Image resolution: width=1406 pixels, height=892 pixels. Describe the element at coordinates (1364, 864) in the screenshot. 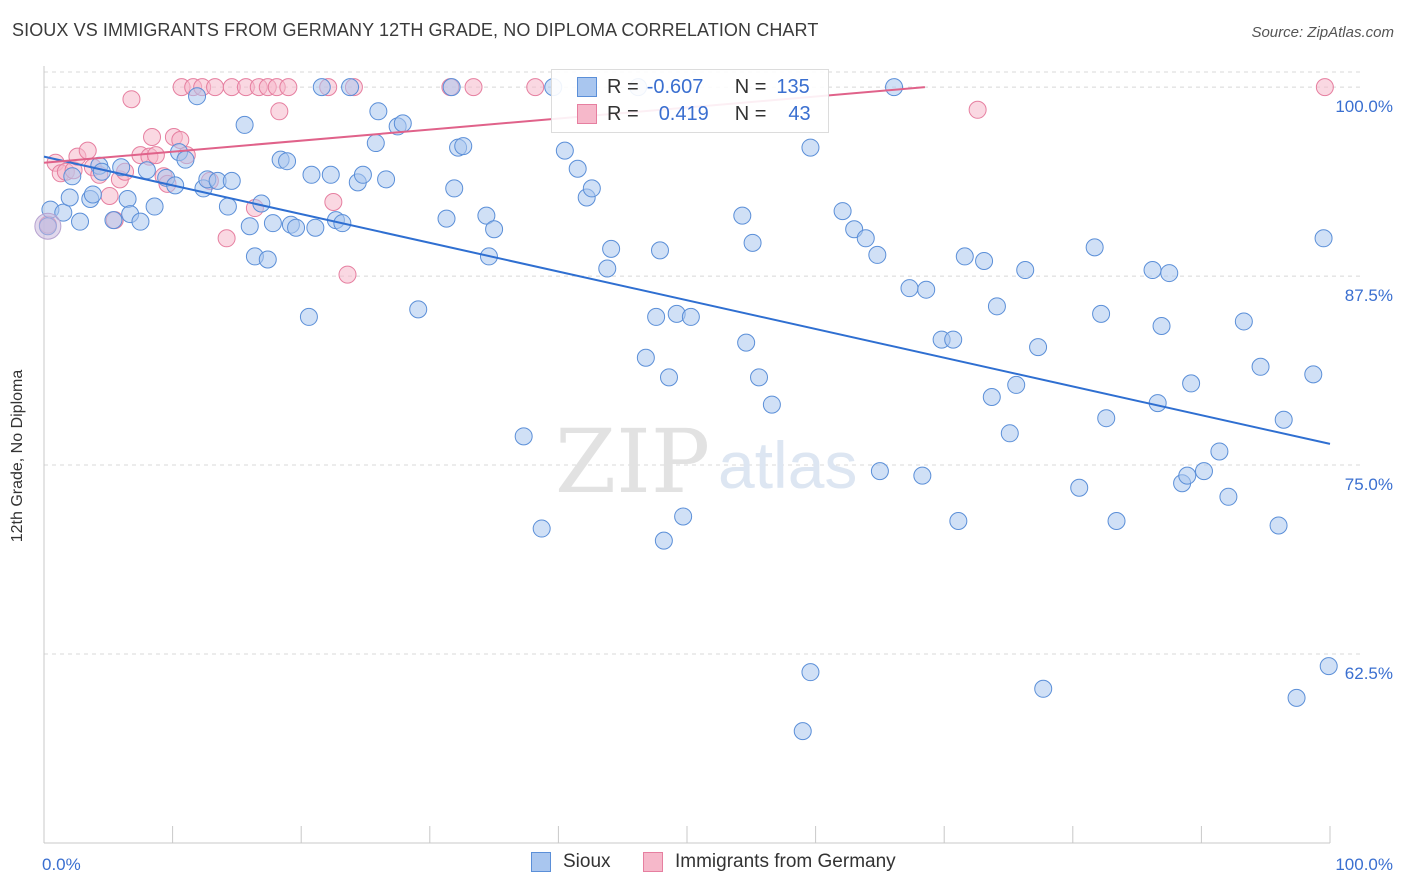

I see `x-tick-label: 100.0%` at that location.